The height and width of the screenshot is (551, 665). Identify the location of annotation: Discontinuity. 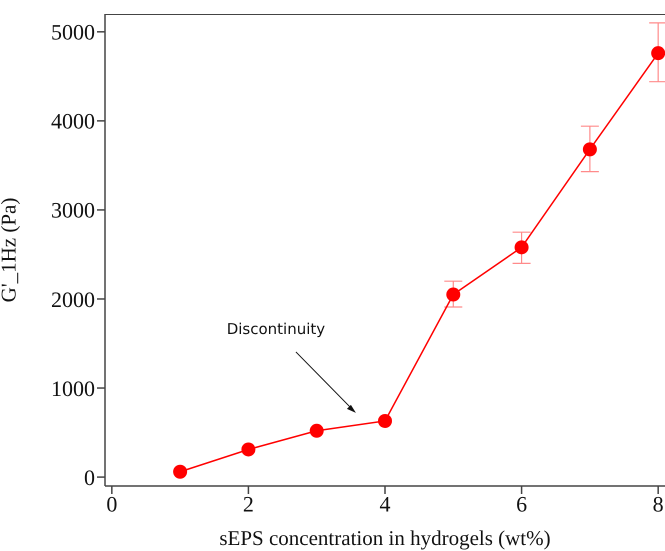
(276, 329).